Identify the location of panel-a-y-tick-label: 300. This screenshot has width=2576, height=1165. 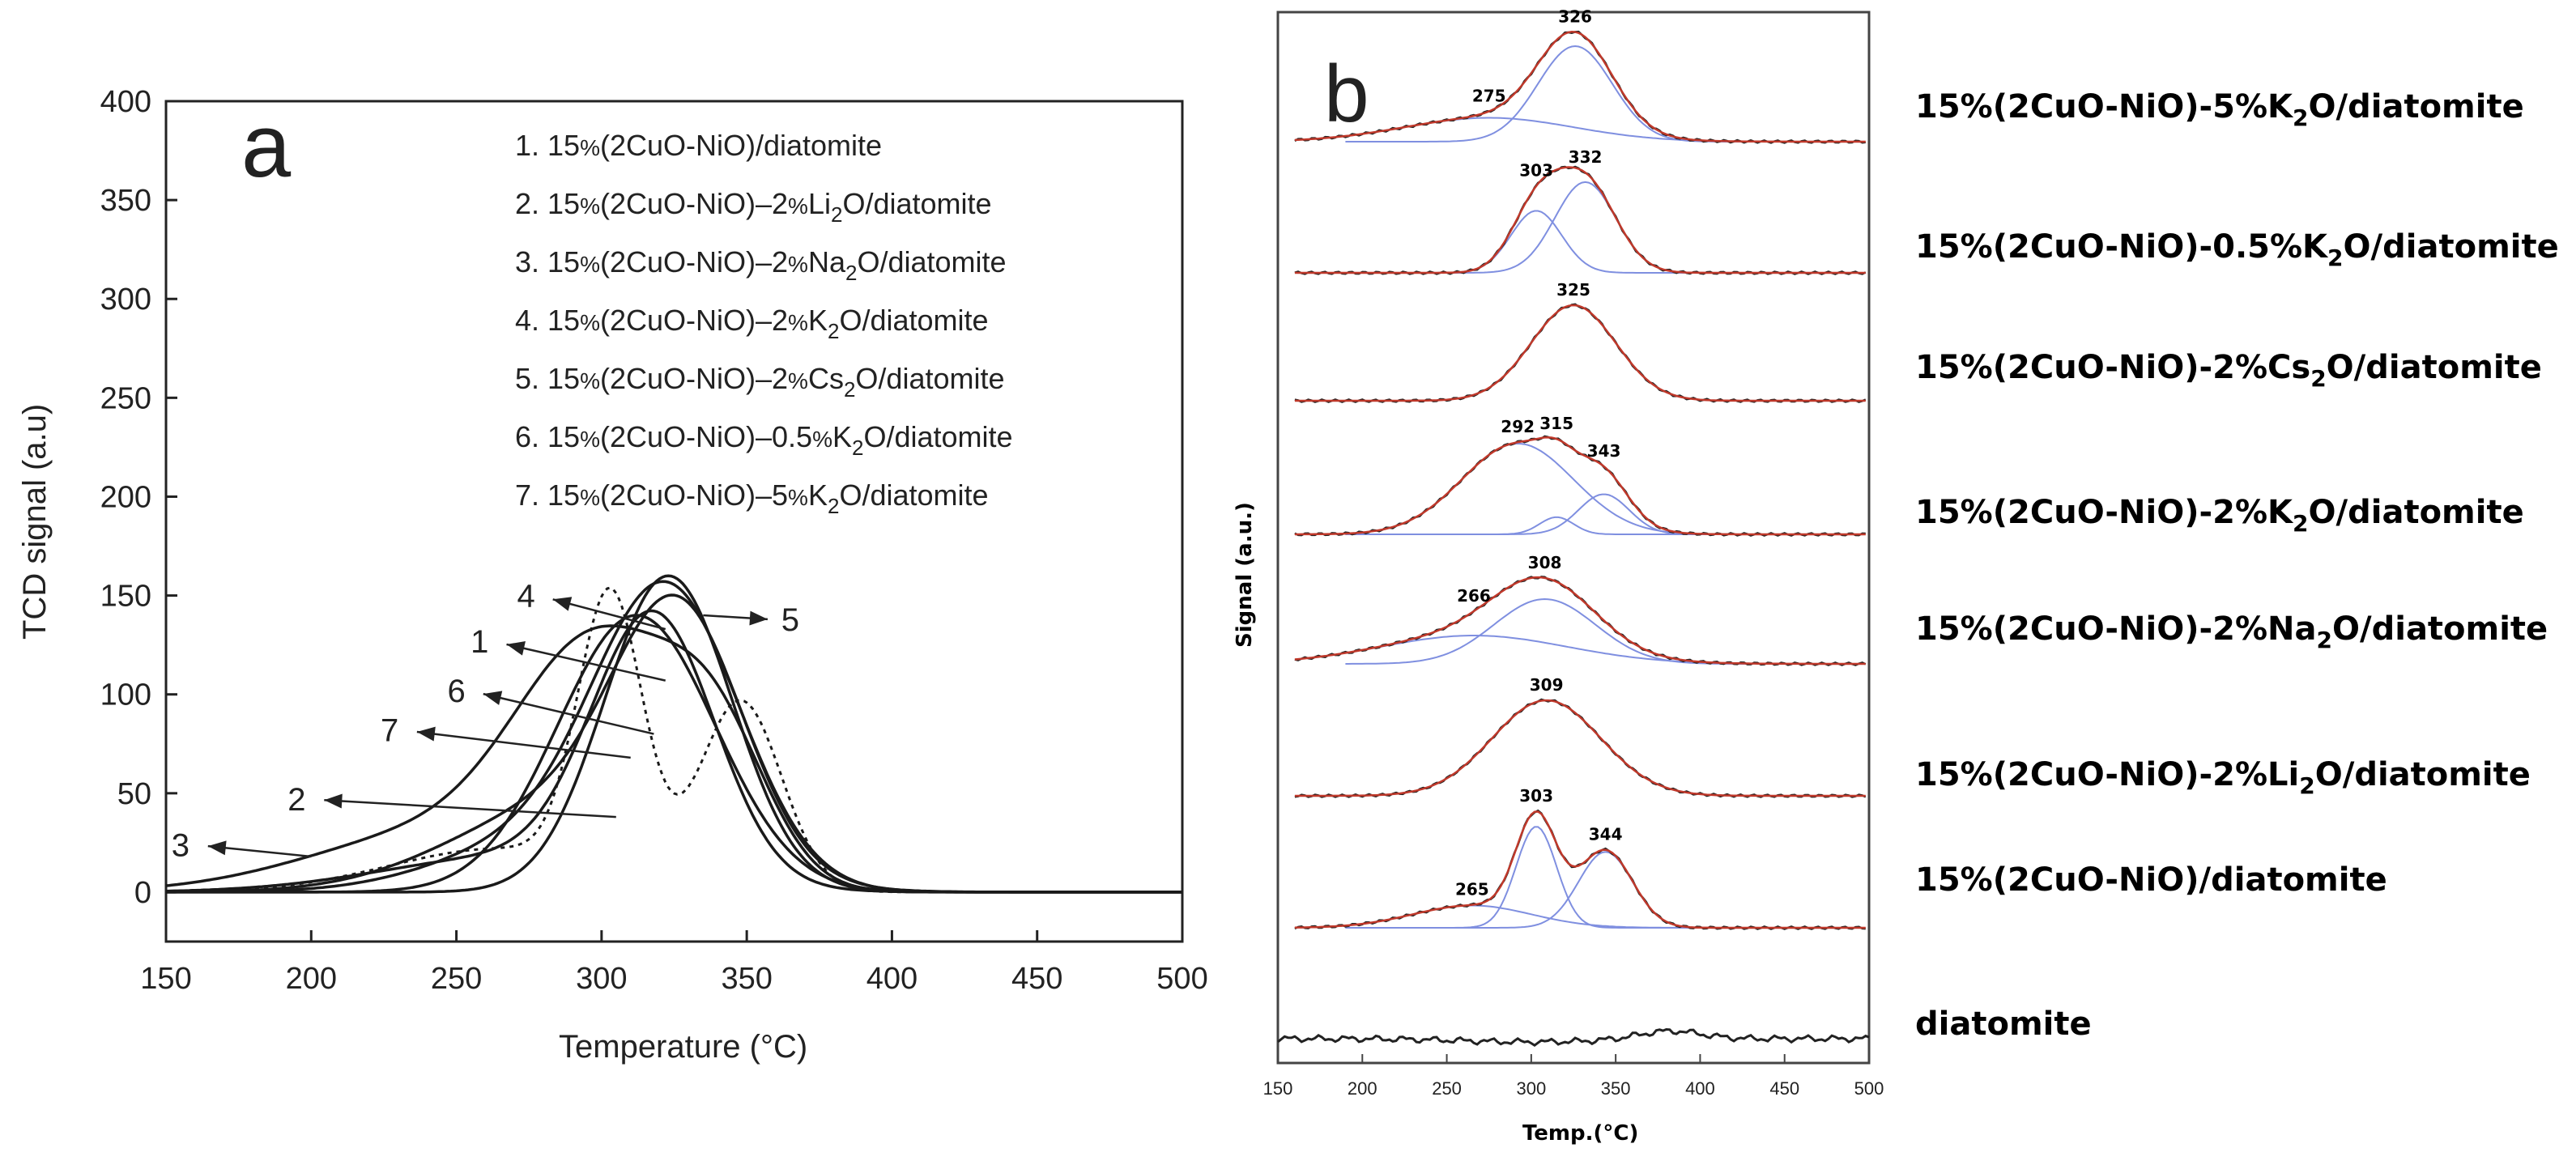
(125, 300).